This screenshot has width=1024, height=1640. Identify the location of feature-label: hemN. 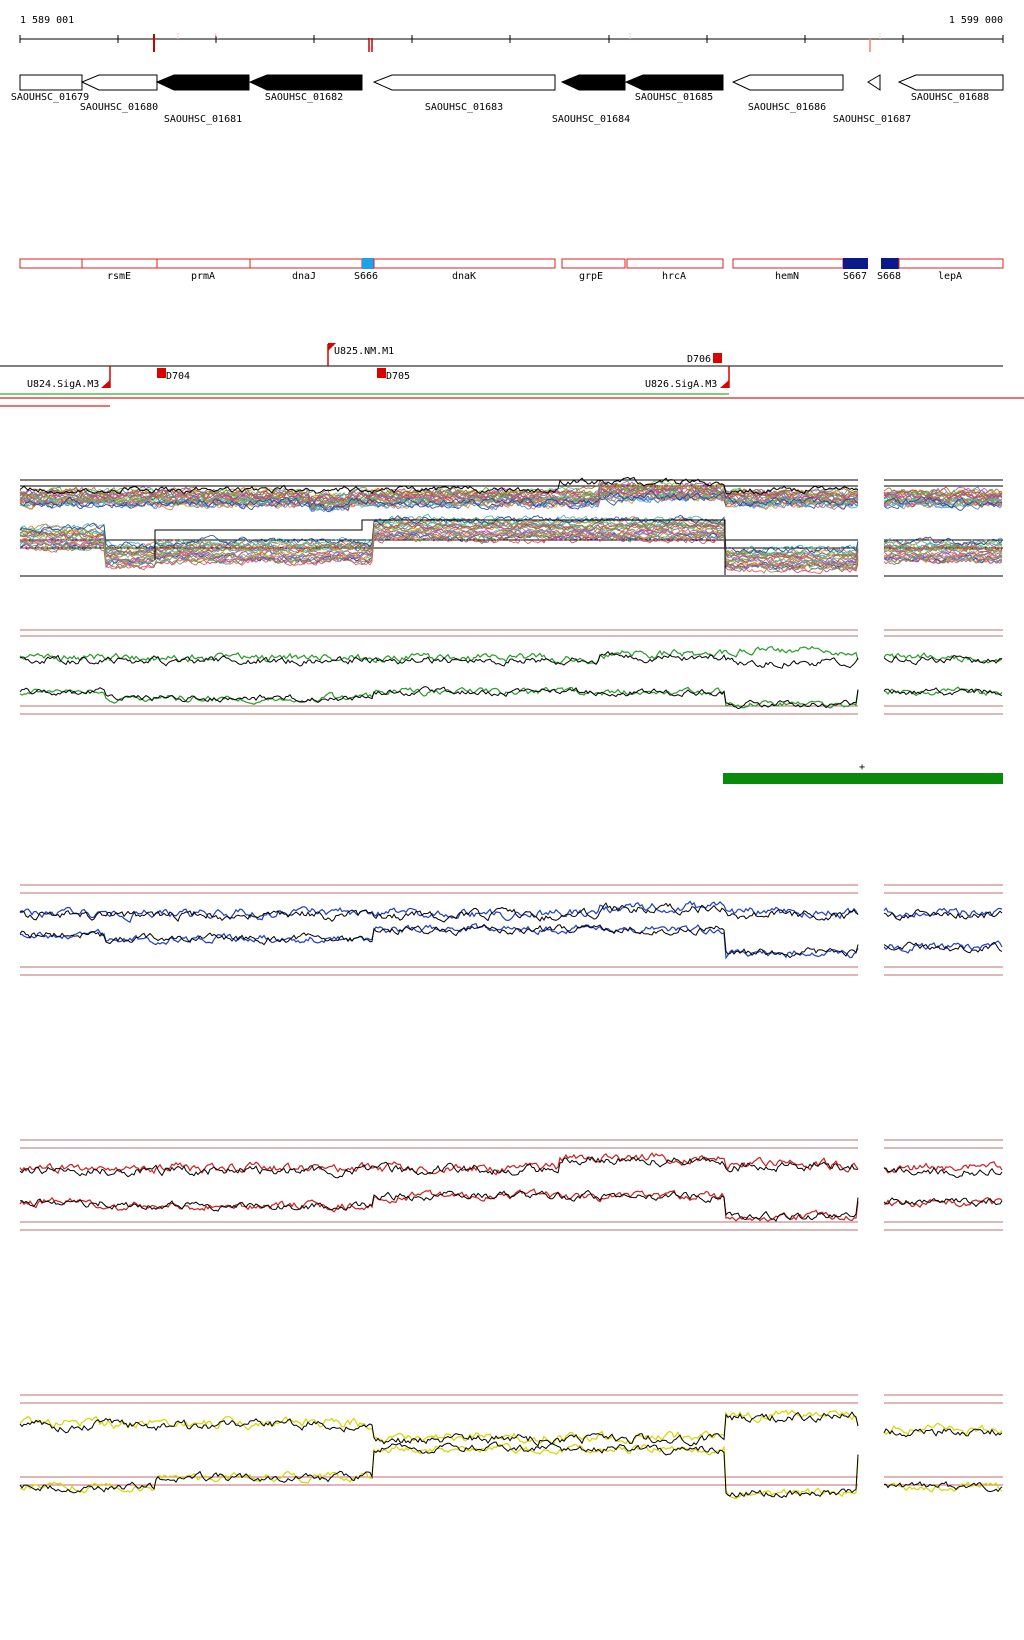
(787, 276).